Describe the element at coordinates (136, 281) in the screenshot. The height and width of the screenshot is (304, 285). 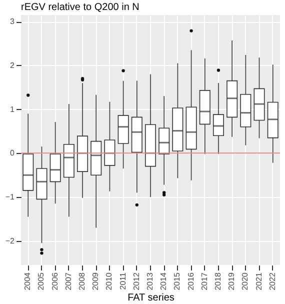
I see `x-tick-label: 2012` at that location.